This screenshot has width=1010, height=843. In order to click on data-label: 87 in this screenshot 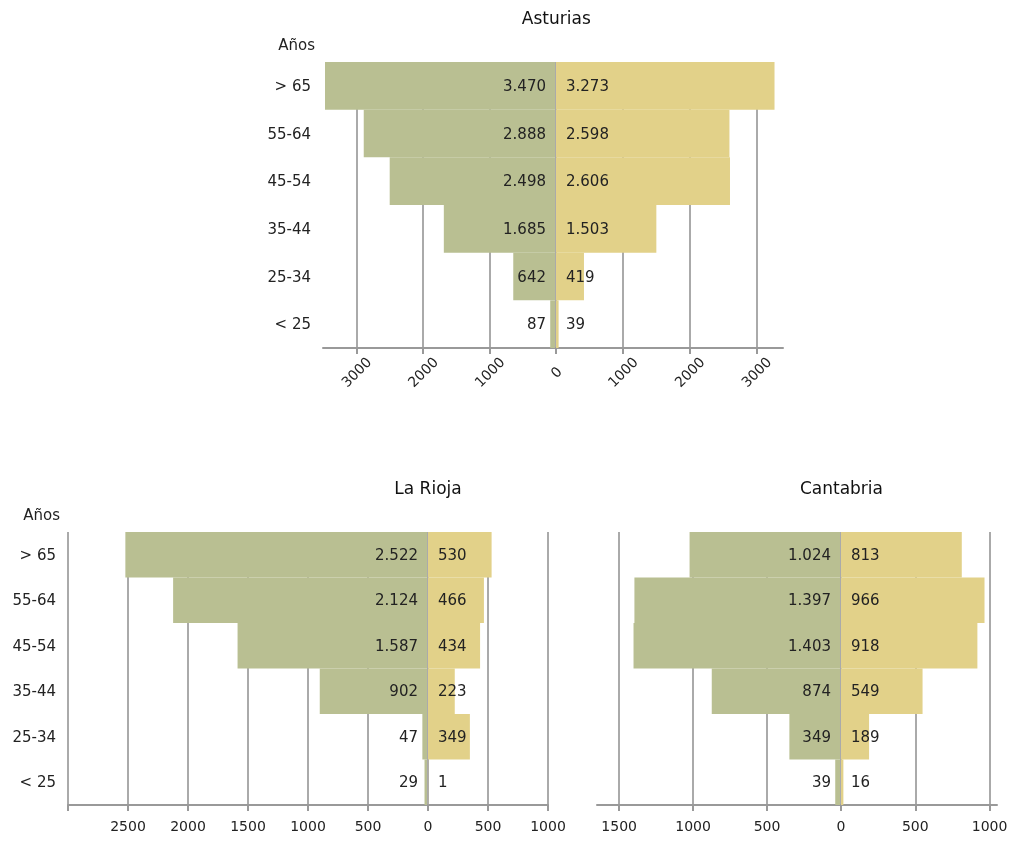, I will do `click(536, 324)`.